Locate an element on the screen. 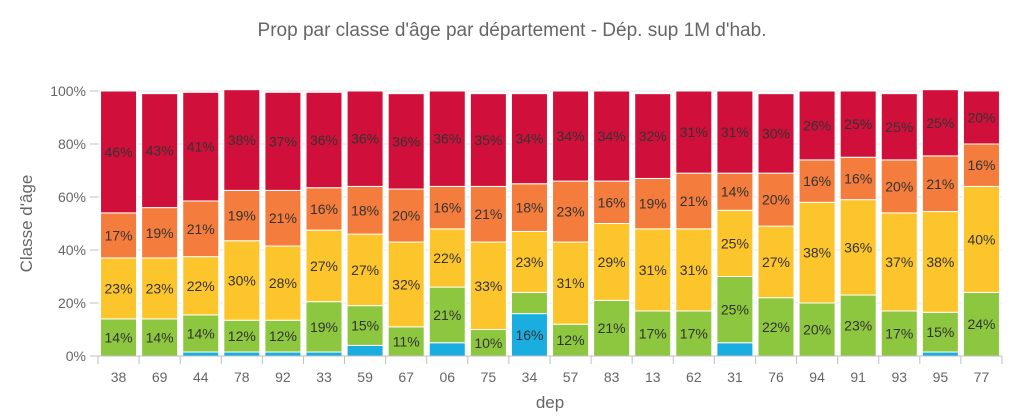  data-label: 20% is located at coordinates (981, 118).